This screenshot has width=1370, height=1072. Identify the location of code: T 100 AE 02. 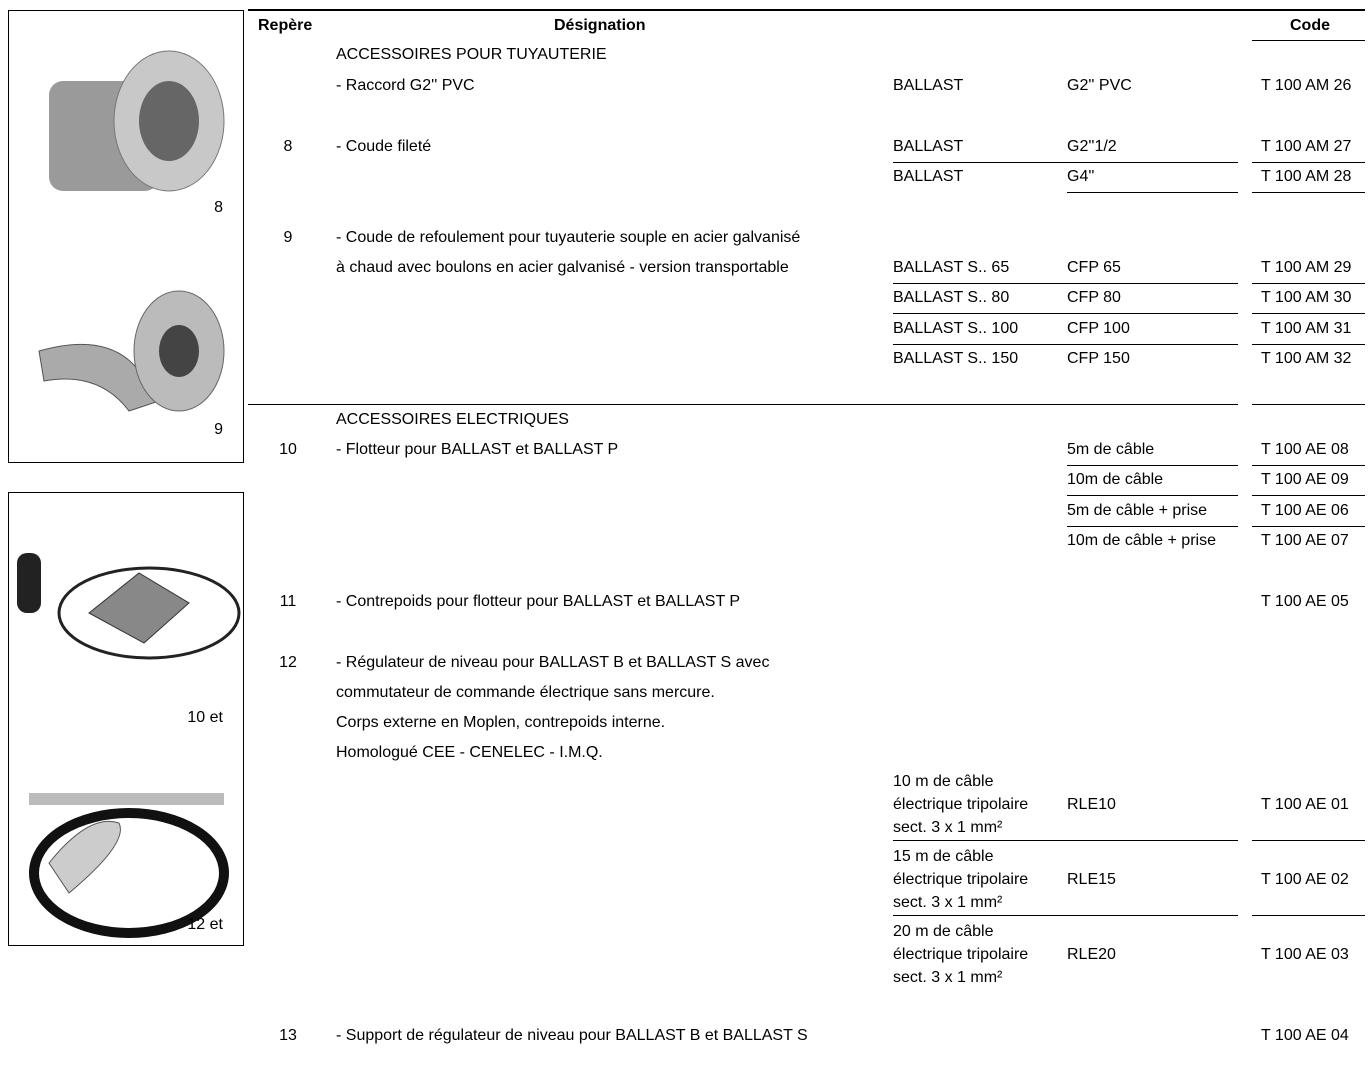
(1305, 879).